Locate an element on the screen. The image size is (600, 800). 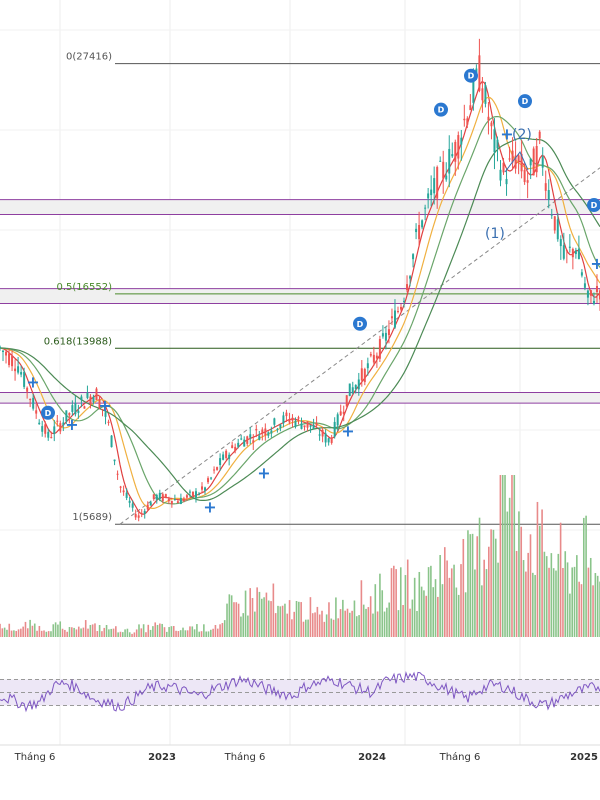
signal-d-label: D is located at coordinates (360, 324).